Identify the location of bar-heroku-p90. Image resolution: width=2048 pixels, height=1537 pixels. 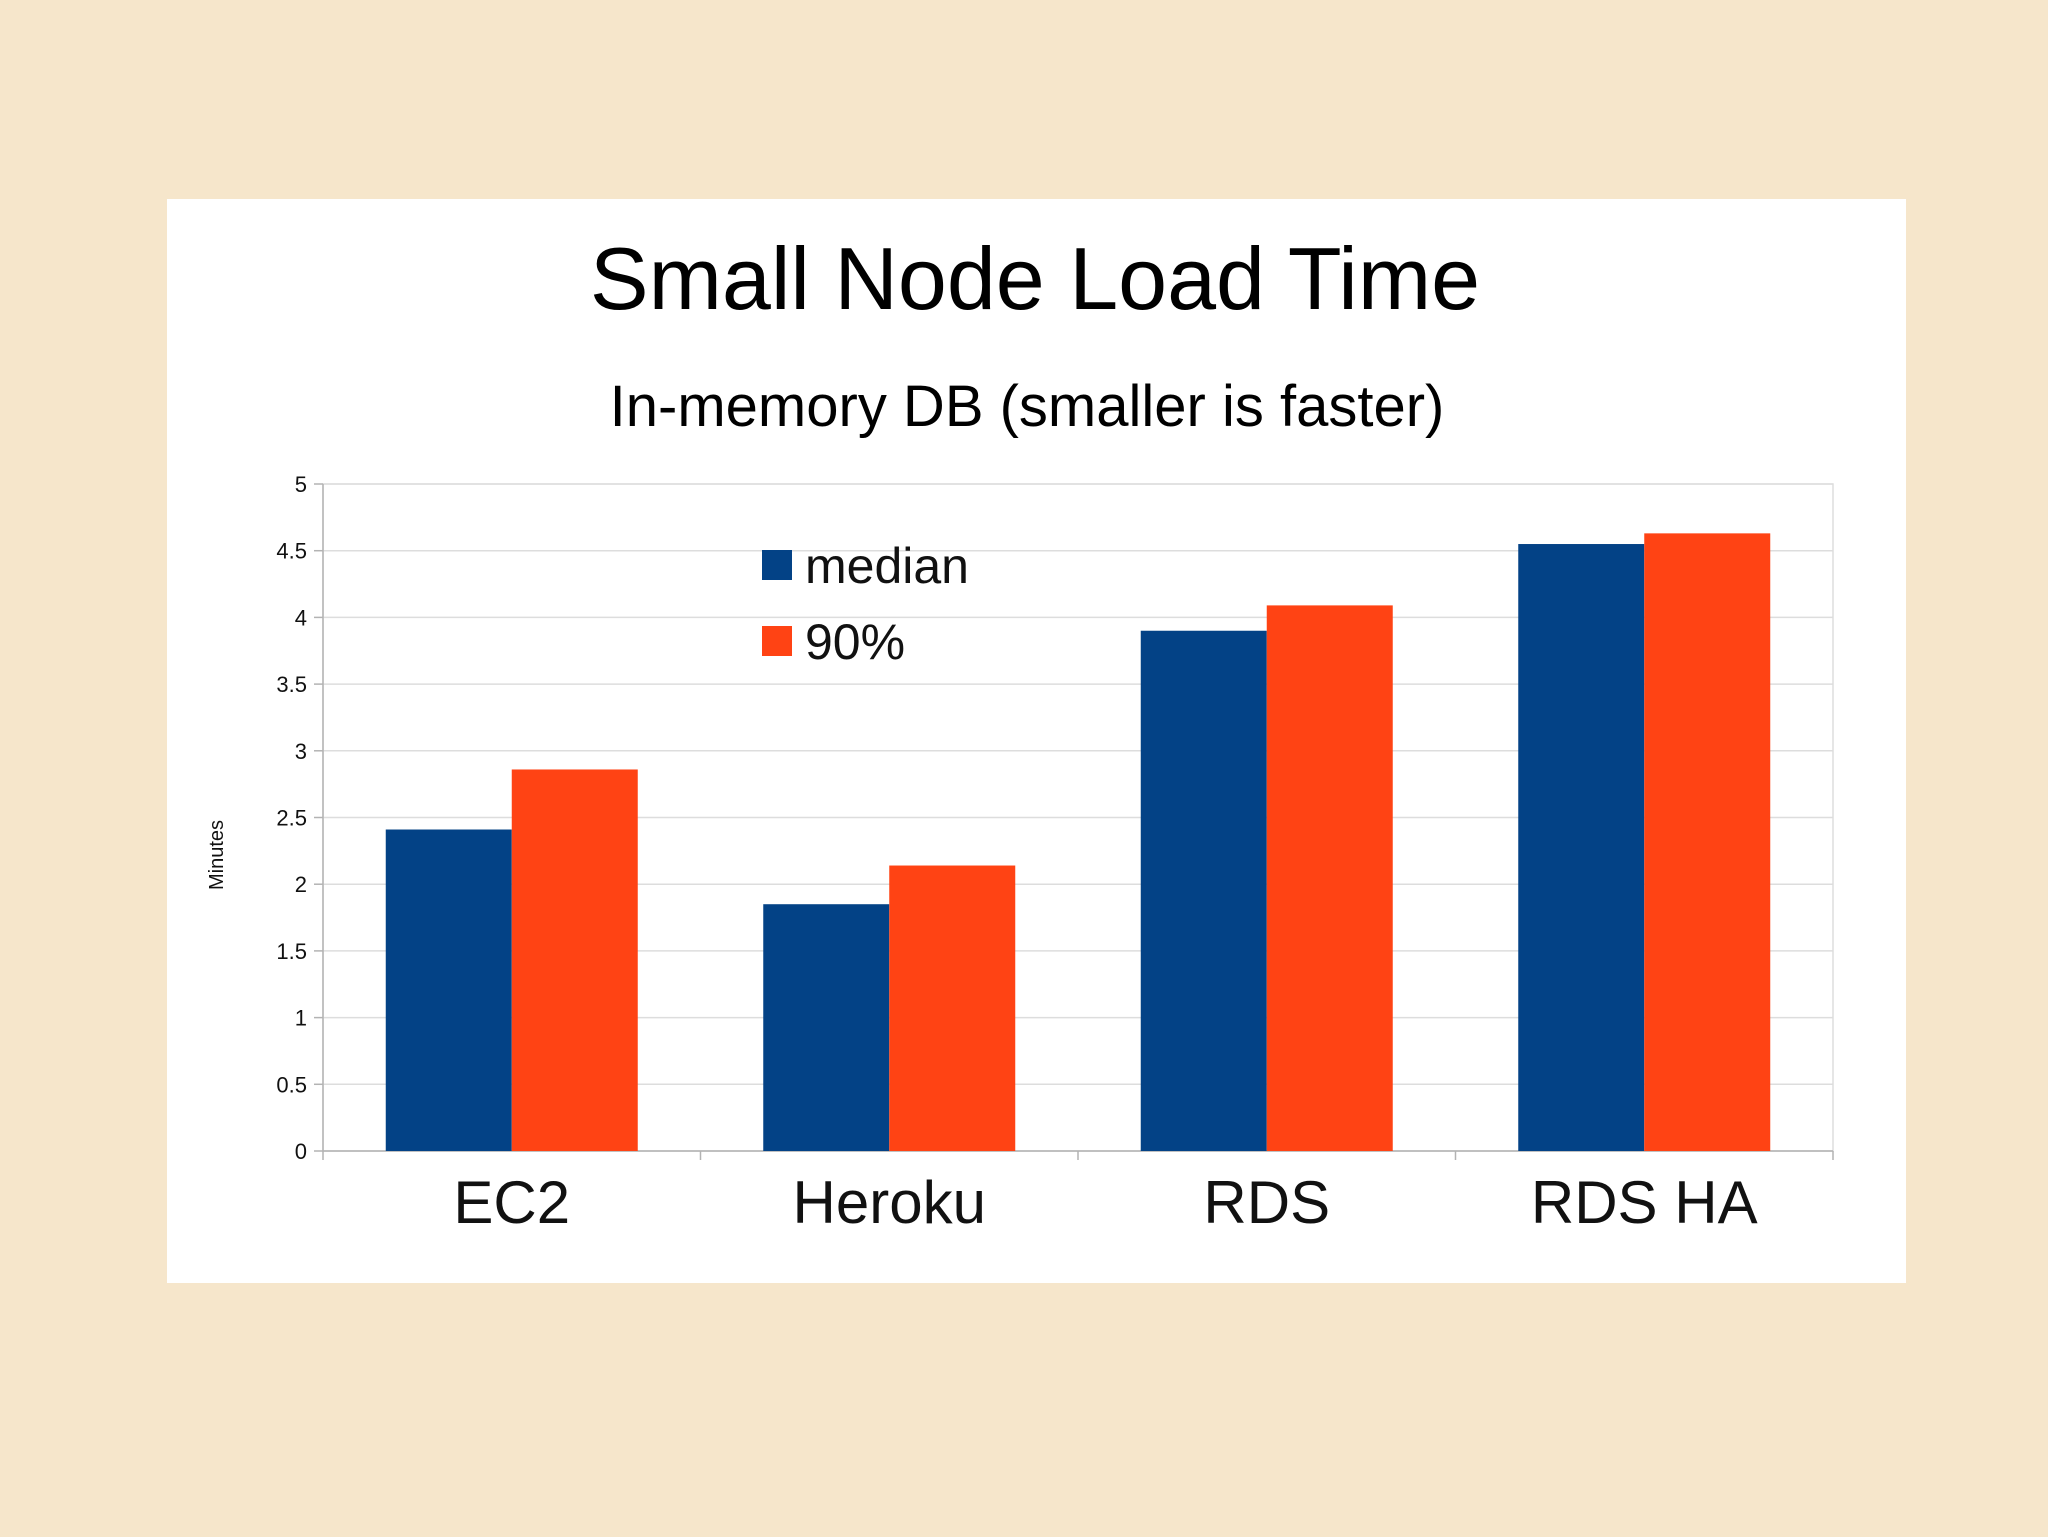
(952, 1008).